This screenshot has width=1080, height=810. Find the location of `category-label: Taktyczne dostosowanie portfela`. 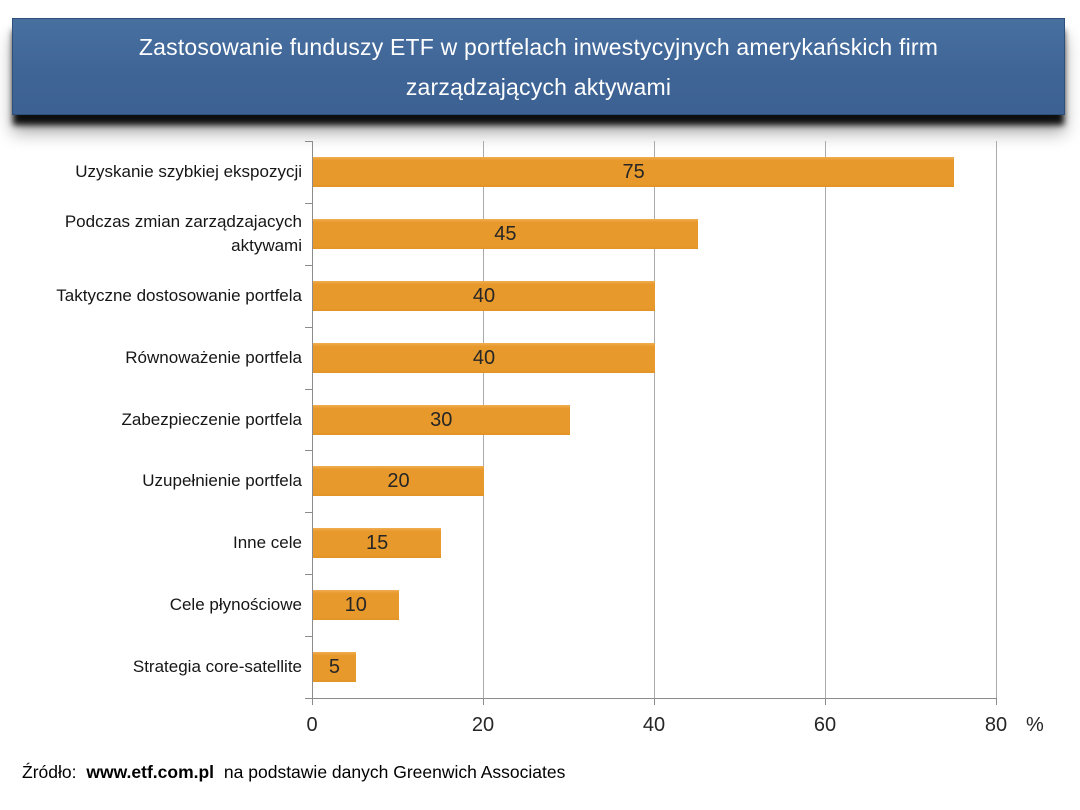

category-label: Taktyczne dostosowanie portfela is located at coordinates (179, 295).